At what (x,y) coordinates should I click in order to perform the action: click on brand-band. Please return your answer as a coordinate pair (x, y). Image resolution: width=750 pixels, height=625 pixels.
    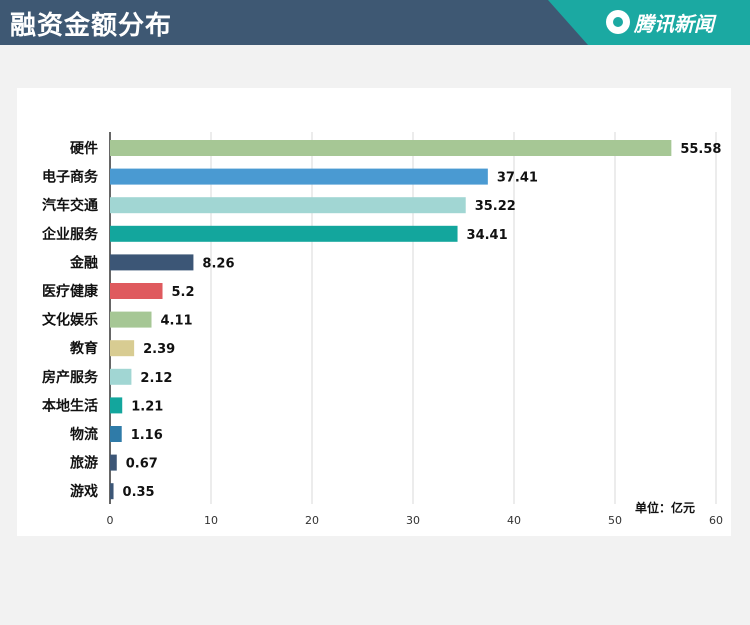
    Looking at the image, I should click on (649, 22).